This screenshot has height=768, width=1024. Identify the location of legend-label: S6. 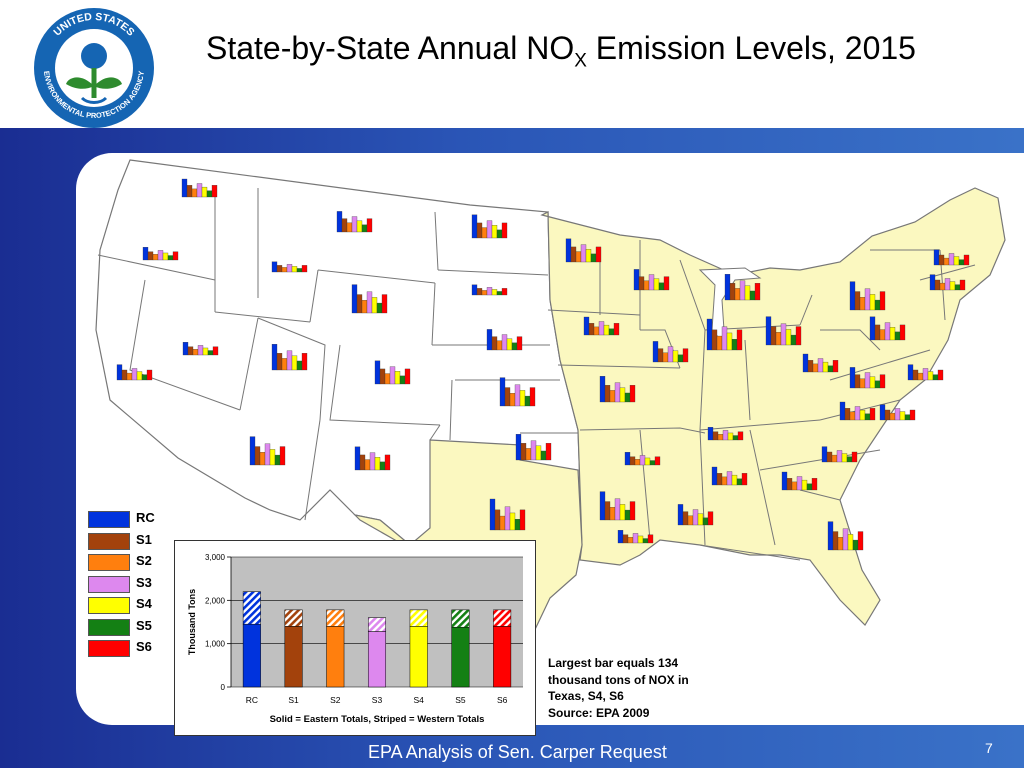
(144, 646).